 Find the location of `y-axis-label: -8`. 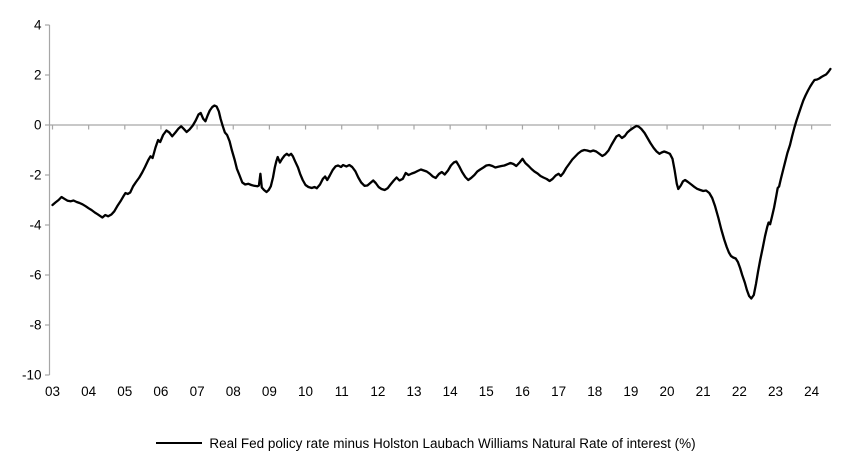

y-axis-label: -8 is located at coordinates (35, 325).